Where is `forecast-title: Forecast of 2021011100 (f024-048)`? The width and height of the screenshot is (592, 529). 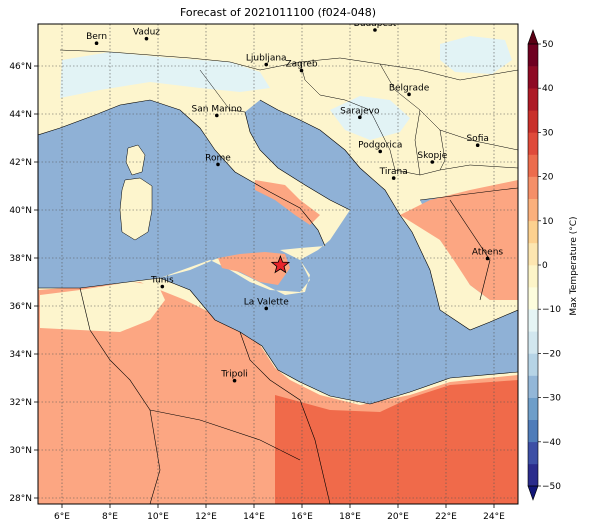 forecast-title: Forecast of 2021011100 (f024-048) is located at coordinates (278, 12).